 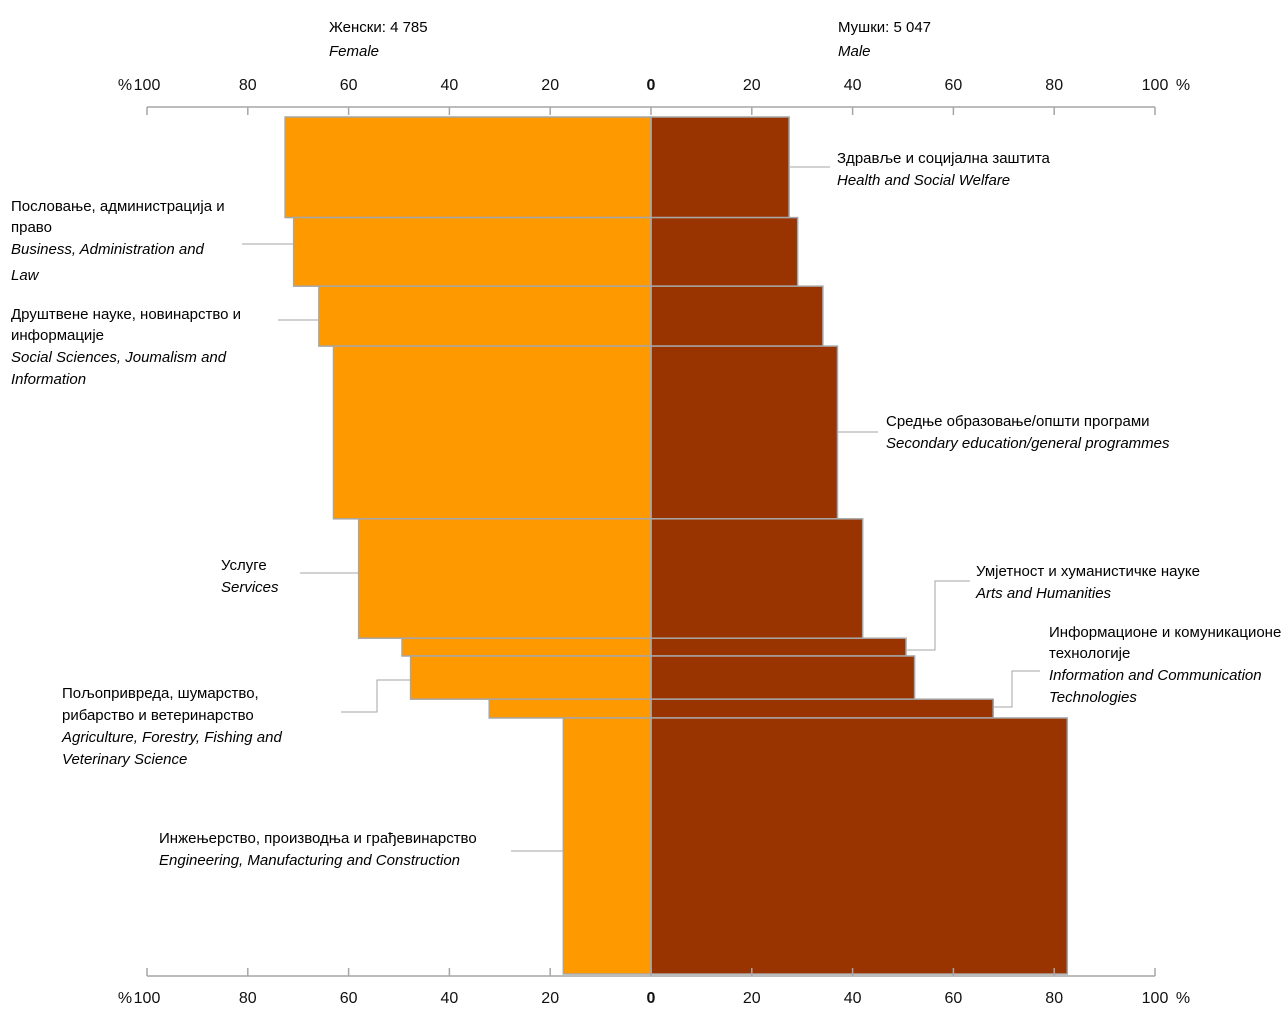 I want to click on unit-label-left-bottom: %, so click(x=125, y=998).